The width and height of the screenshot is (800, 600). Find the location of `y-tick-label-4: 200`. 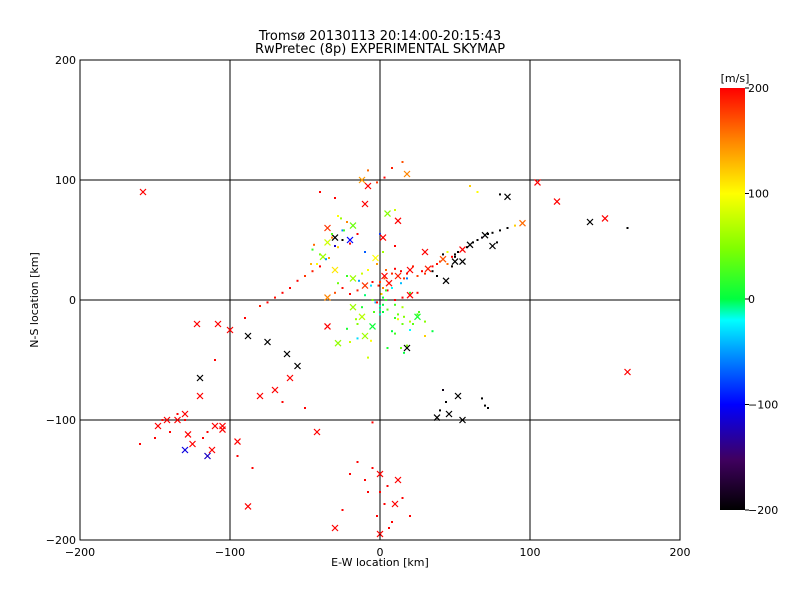

y-tick-label-4: 200 is located at coordinates (65, 60).